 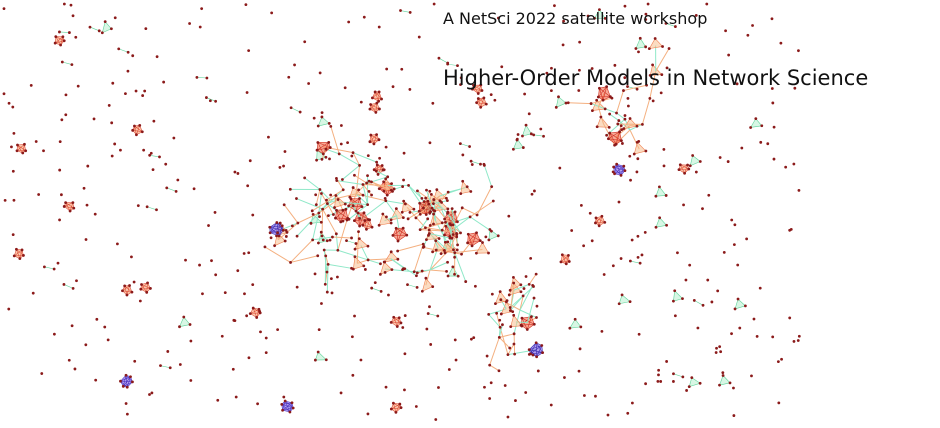 I want to click on subtitle: A NetSci 2022 satellite workshop, so click(x=575, y=18).